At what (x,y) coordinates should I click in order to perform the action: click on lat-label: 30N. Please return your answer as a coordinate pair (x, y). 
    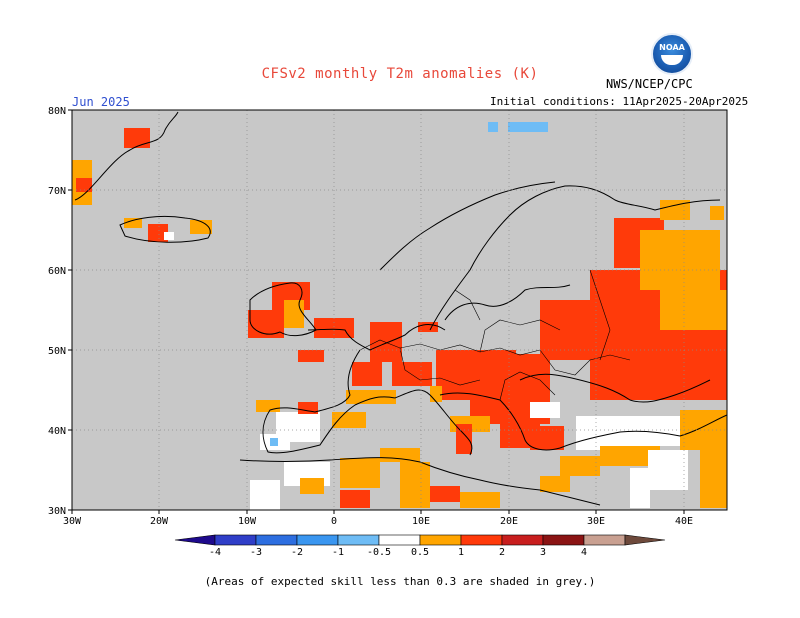
    Looking at the image, I should click on (57, 511).